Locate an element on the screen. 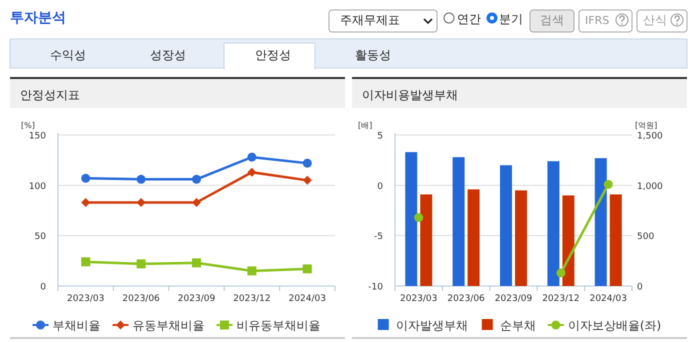  text: 검색 is located at coordinates (552, 20).